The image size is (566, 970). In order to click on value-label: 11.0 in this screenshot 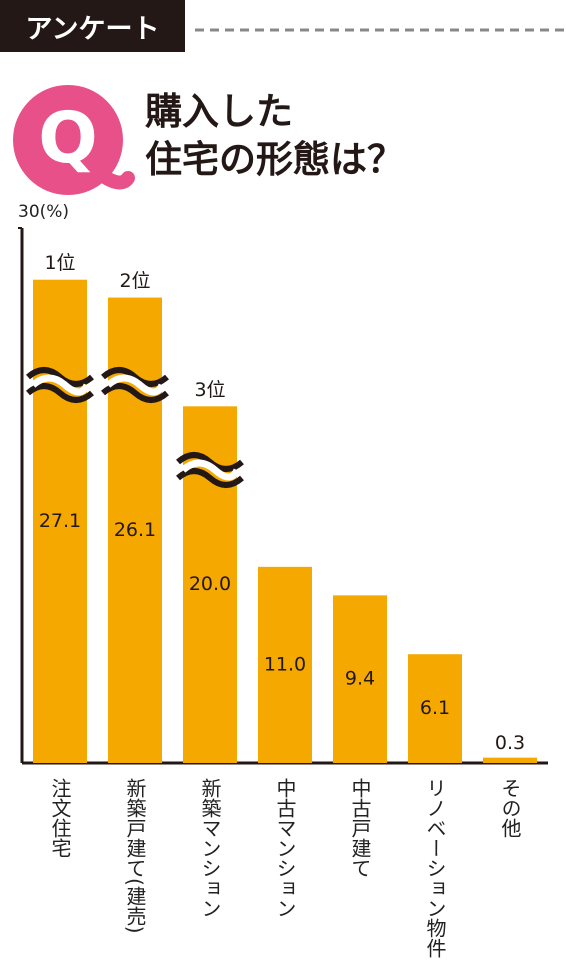, I will do `click(285, 664)`.